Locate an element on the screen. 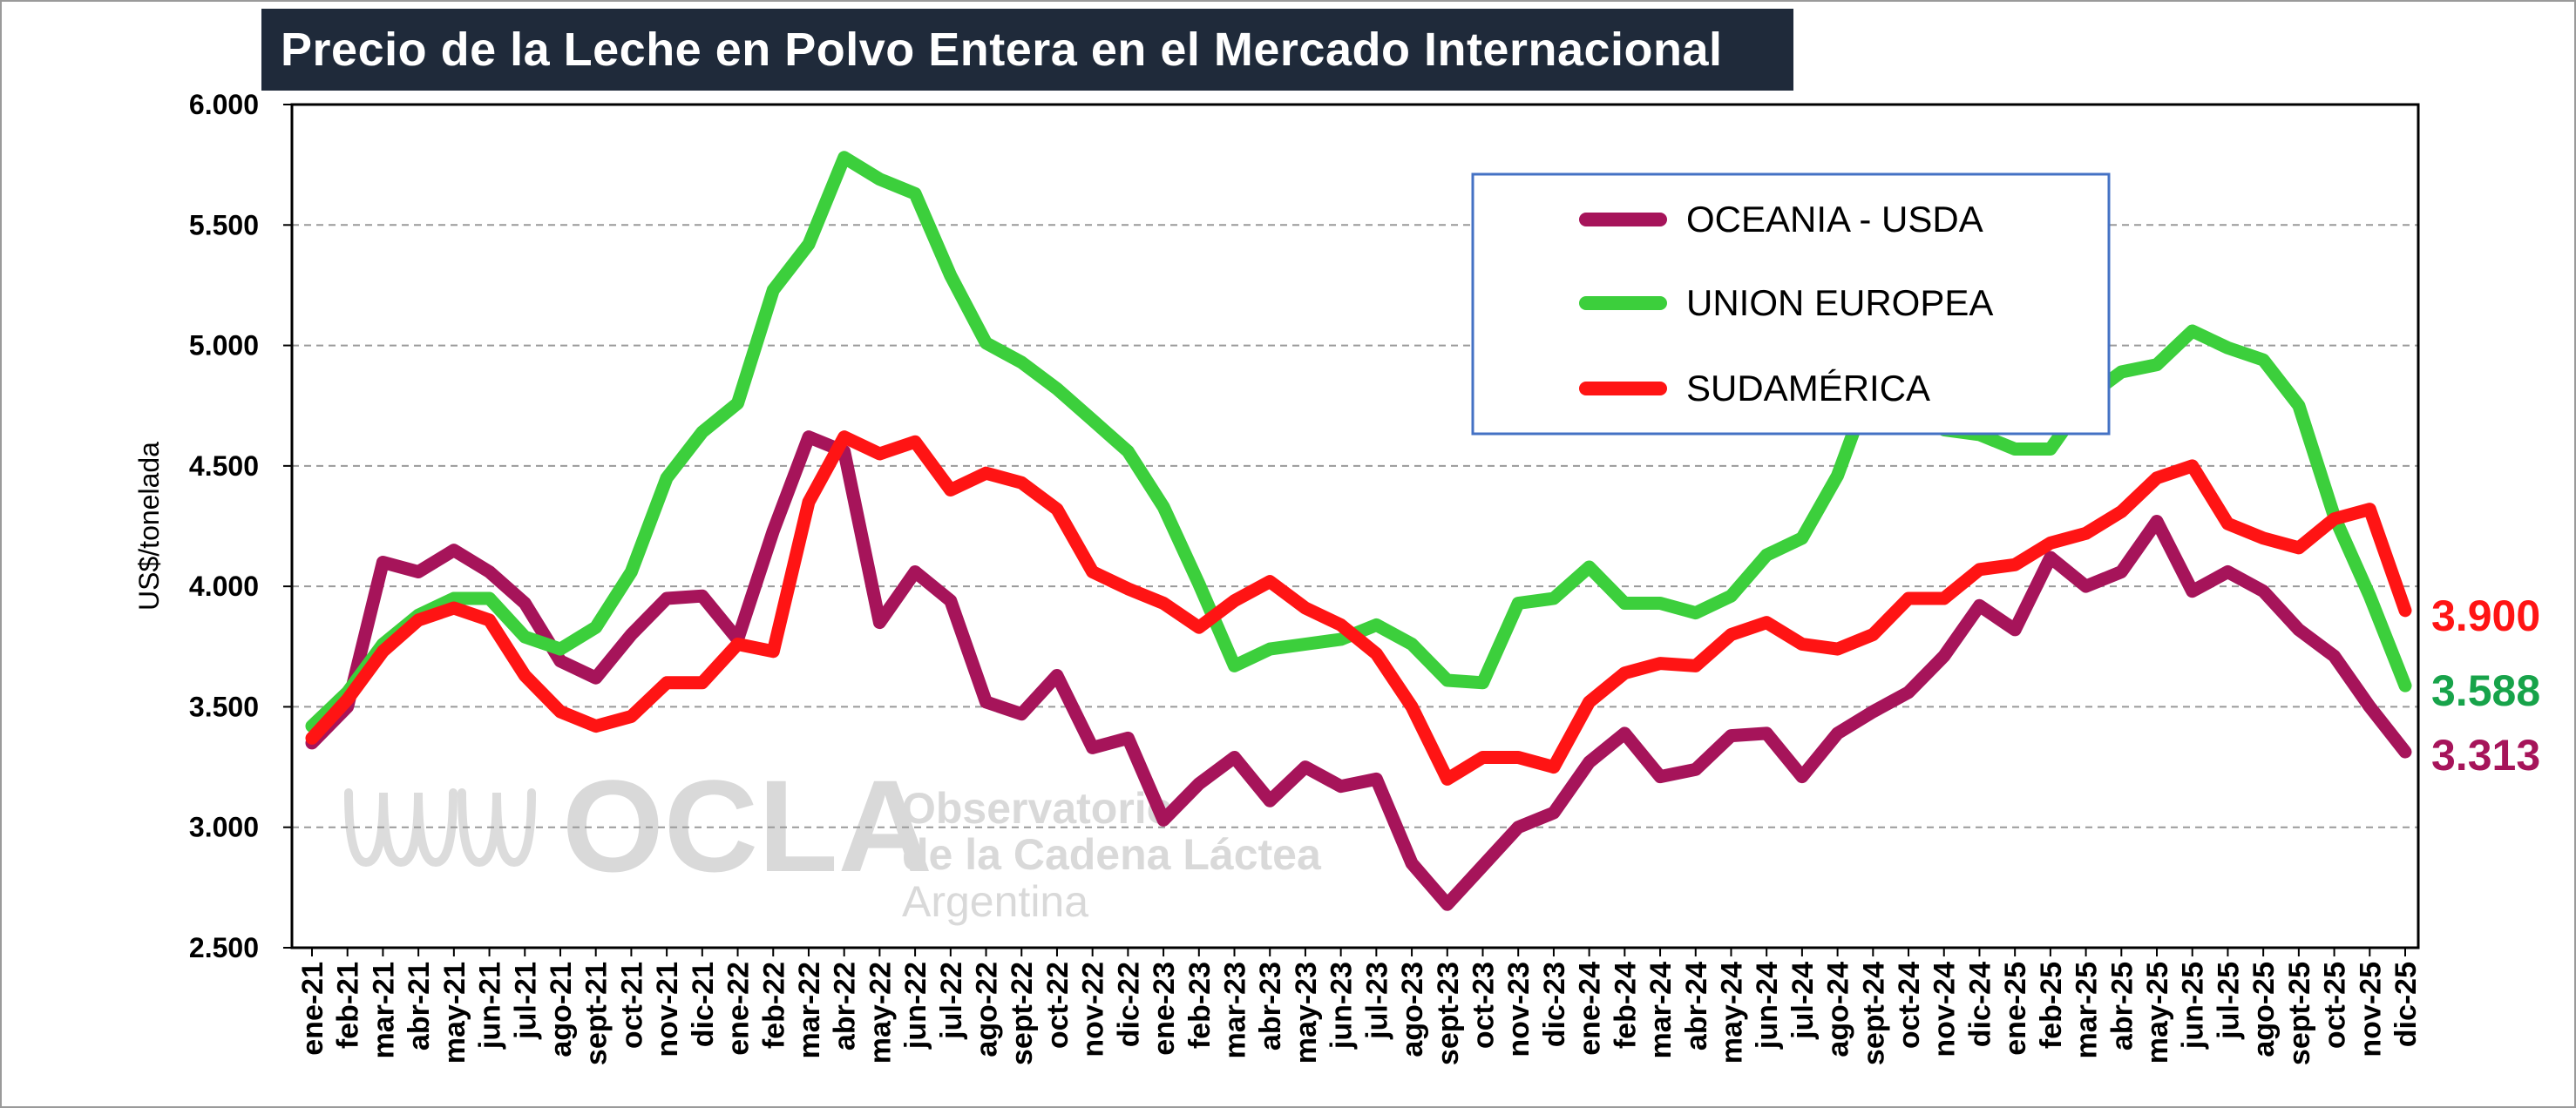 This screenshot has width=2576, height=1108. x-tick-label: mar-21 is located at coordinates (383, 1011).